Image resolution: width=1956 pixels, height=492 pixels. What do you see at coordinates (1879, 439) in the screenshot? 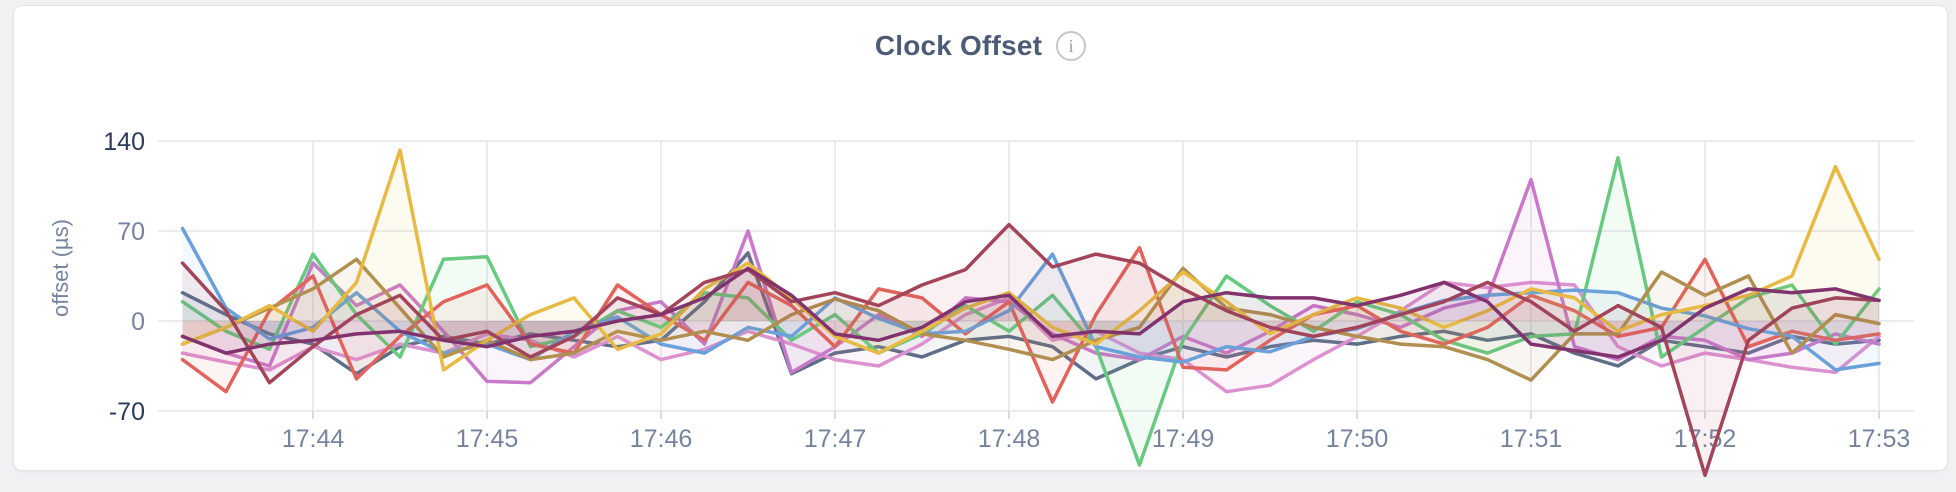
I see `x-tick-label: 17:53` at bounding box center [1879, 439].